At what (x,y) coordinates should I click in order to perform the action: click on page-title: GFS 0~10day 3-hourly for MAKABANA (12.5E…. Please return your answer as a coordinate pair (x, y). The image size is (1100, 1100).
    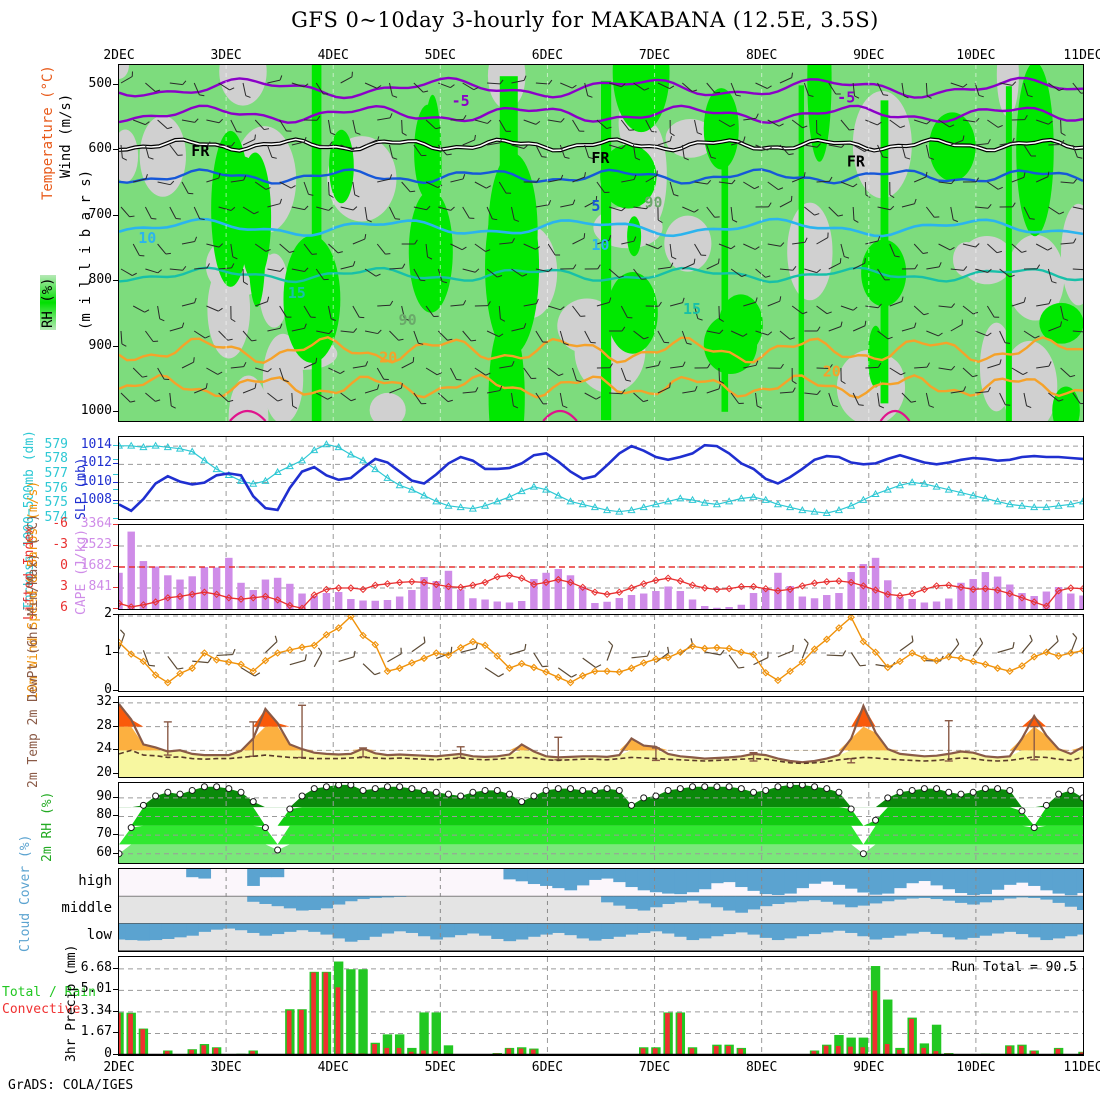
    Looking at the image, I should click on (550, 20).